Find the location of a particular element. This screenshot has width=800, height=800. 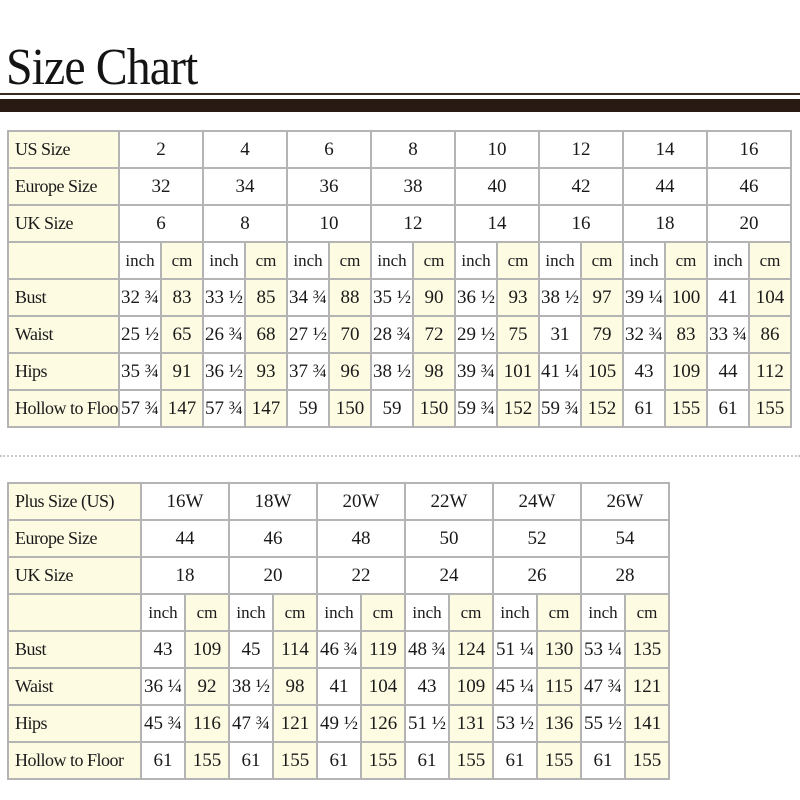

cm-value: 105 is located at coordinates (602, 371).